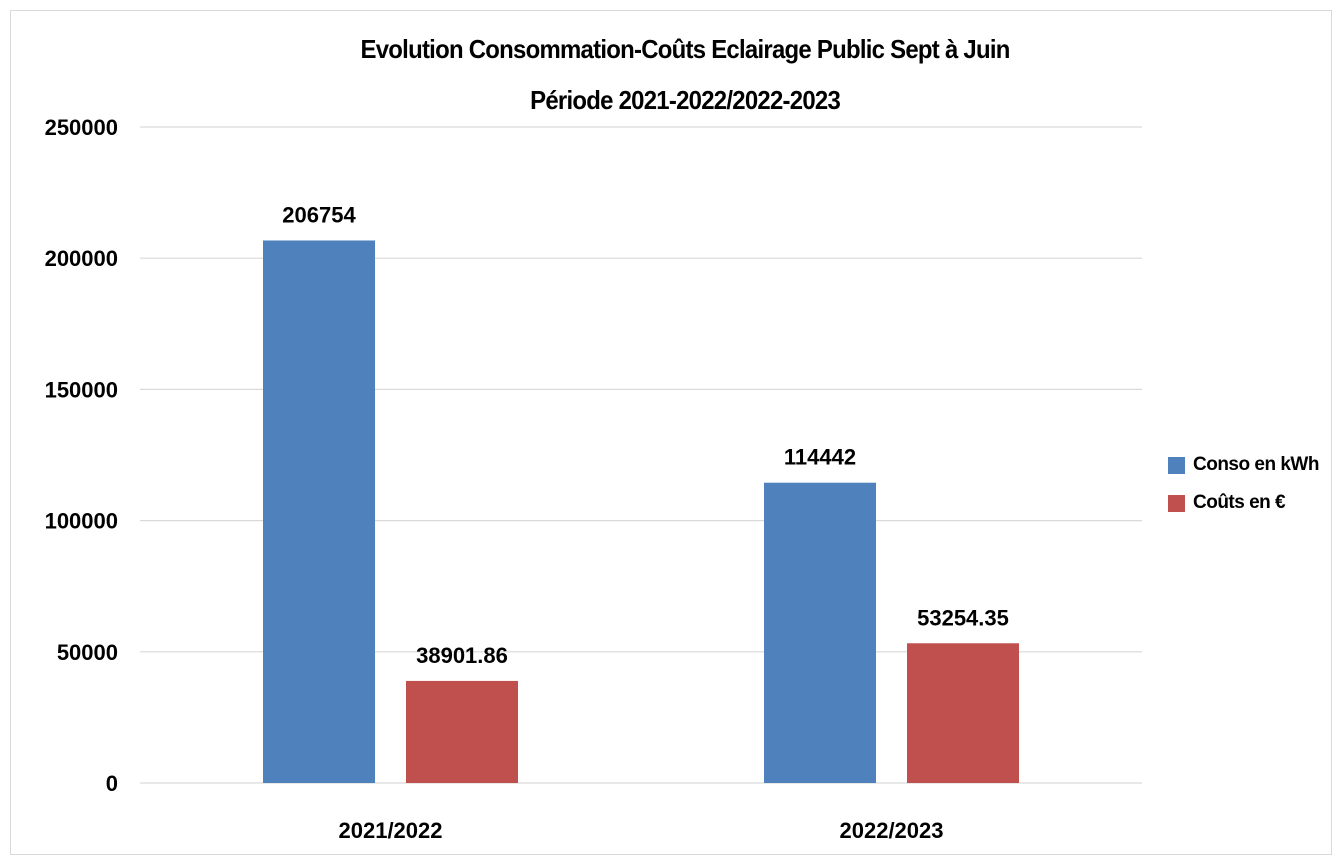  What do you see at coordinates (892, 830) in the screenshot?
I see `x-tick-label-2: 2022/2023` at bounding box center [892, 830].